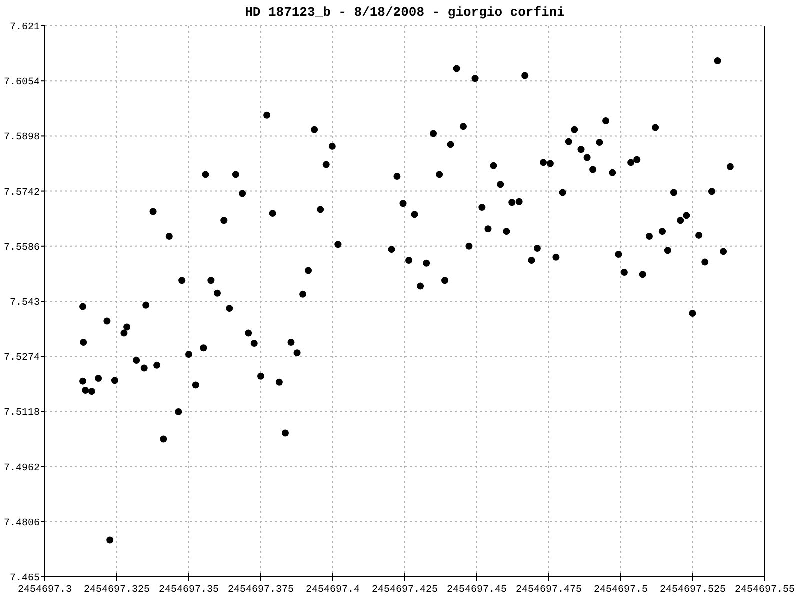 This screenshot has width=800, height=600. I want to click on x-tick-label: 2454697.425, so click(405, 590).